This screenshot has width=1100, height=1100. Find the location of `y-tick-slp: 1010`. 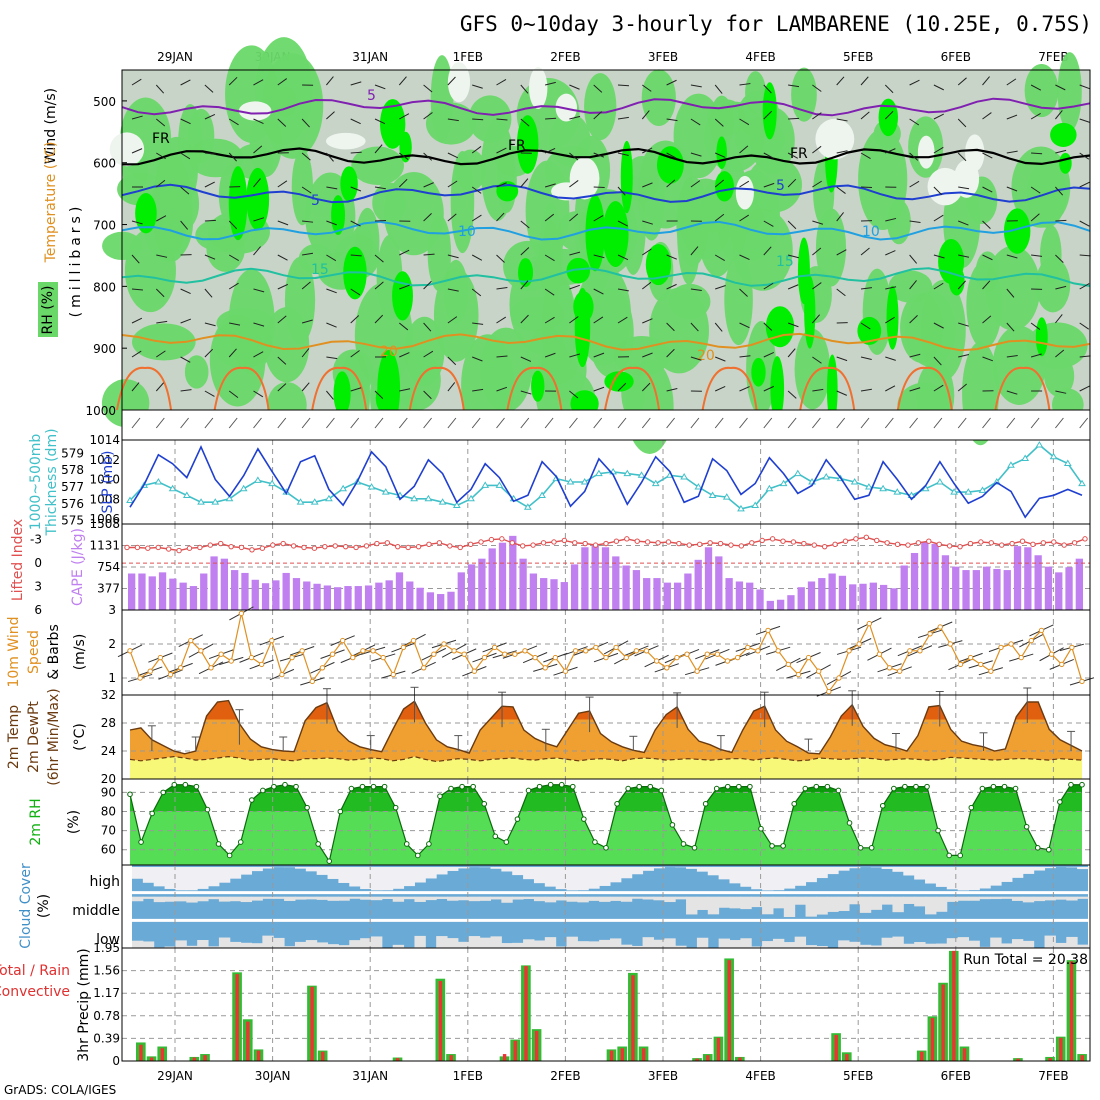

y-tick-slp: 1010 is located at coordinates (104, 480).